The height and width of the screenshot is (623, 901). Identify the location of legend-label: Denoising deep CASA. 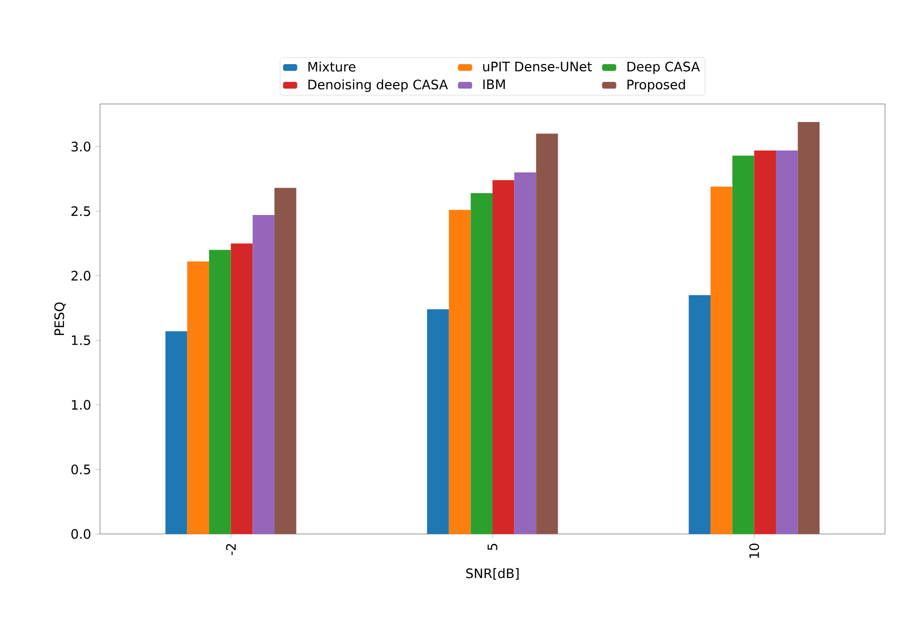
(378, 85).